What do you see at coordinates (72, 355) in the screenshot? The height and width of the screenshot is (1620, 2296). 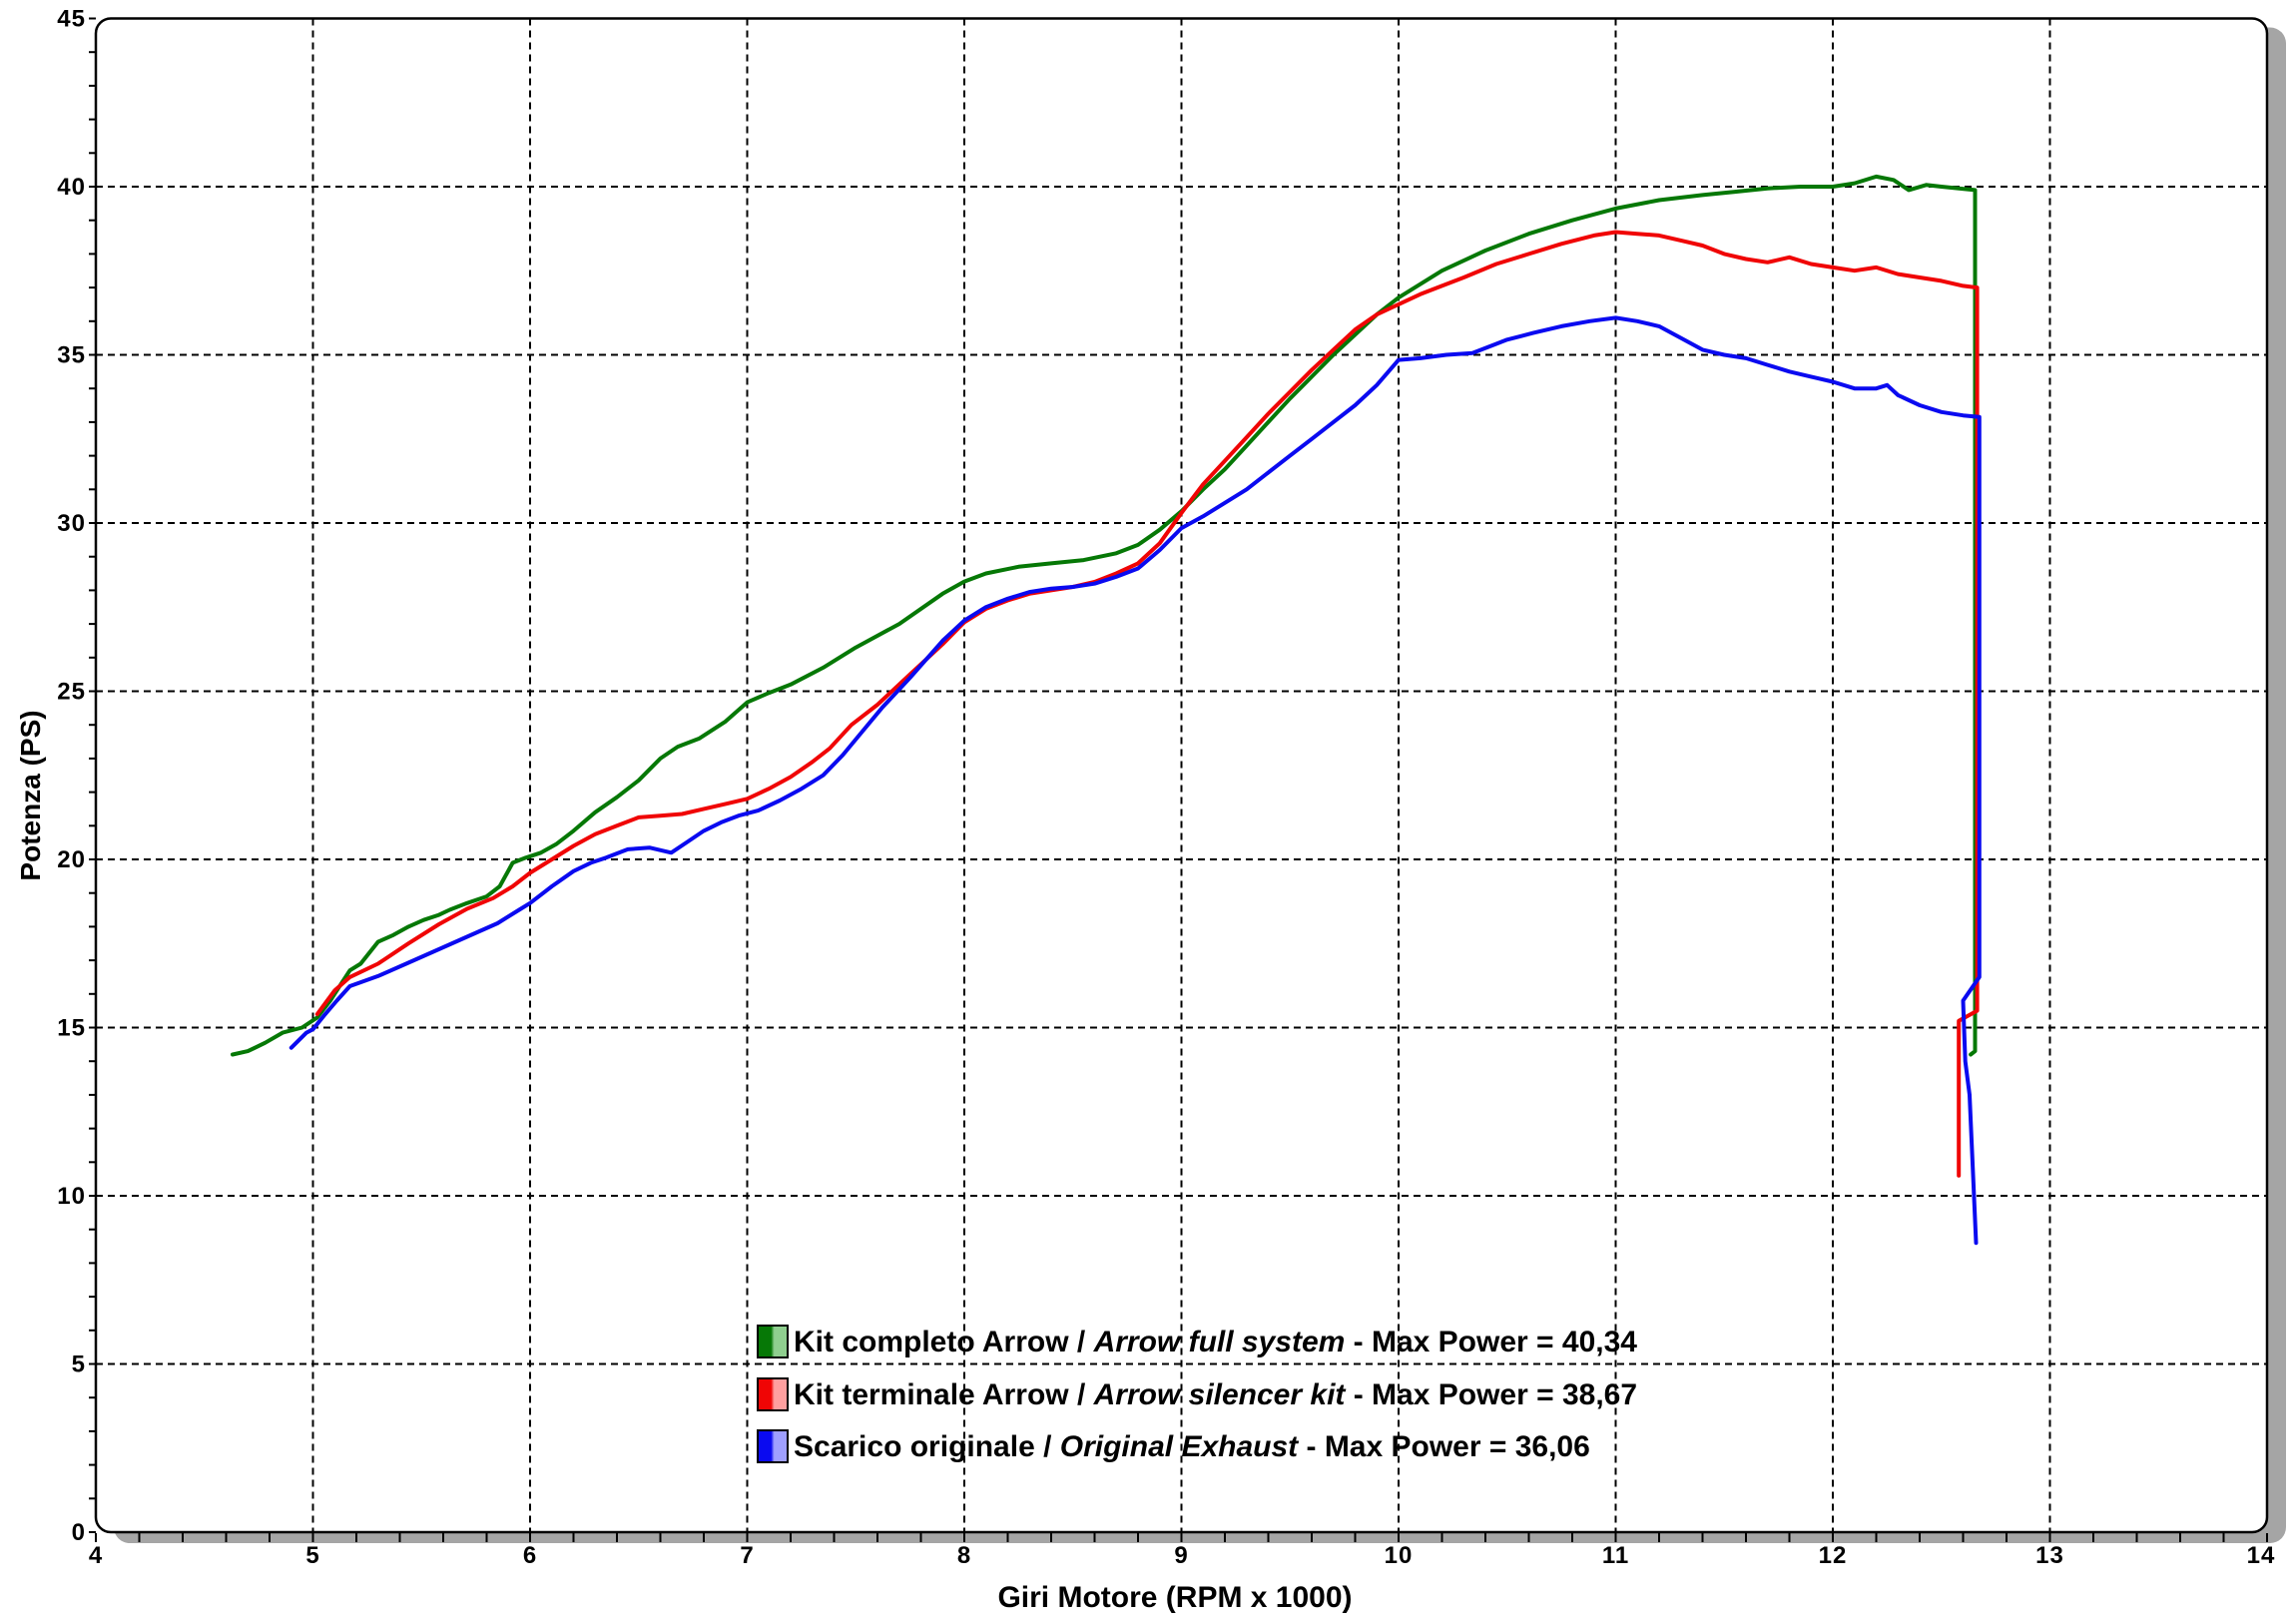 I see `svg-text: 35` at bounding box center [72, 355].